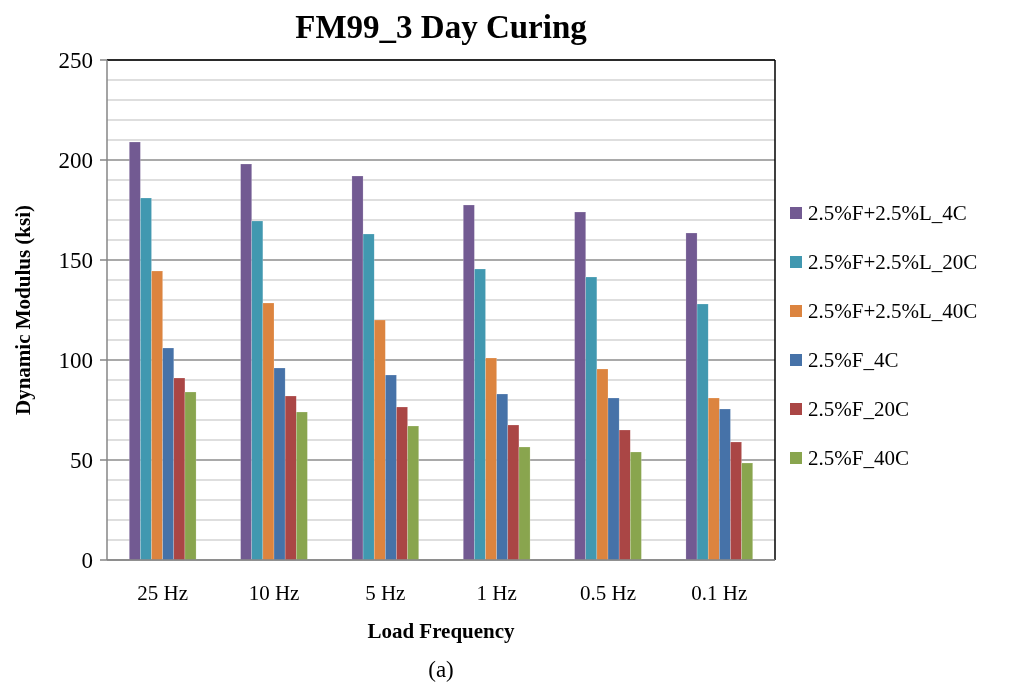  What do you see at coordinates (608, 593) in the screenshot?
I see `x-tick-label: 0.5 Hz` at bounding box center [608, 593].